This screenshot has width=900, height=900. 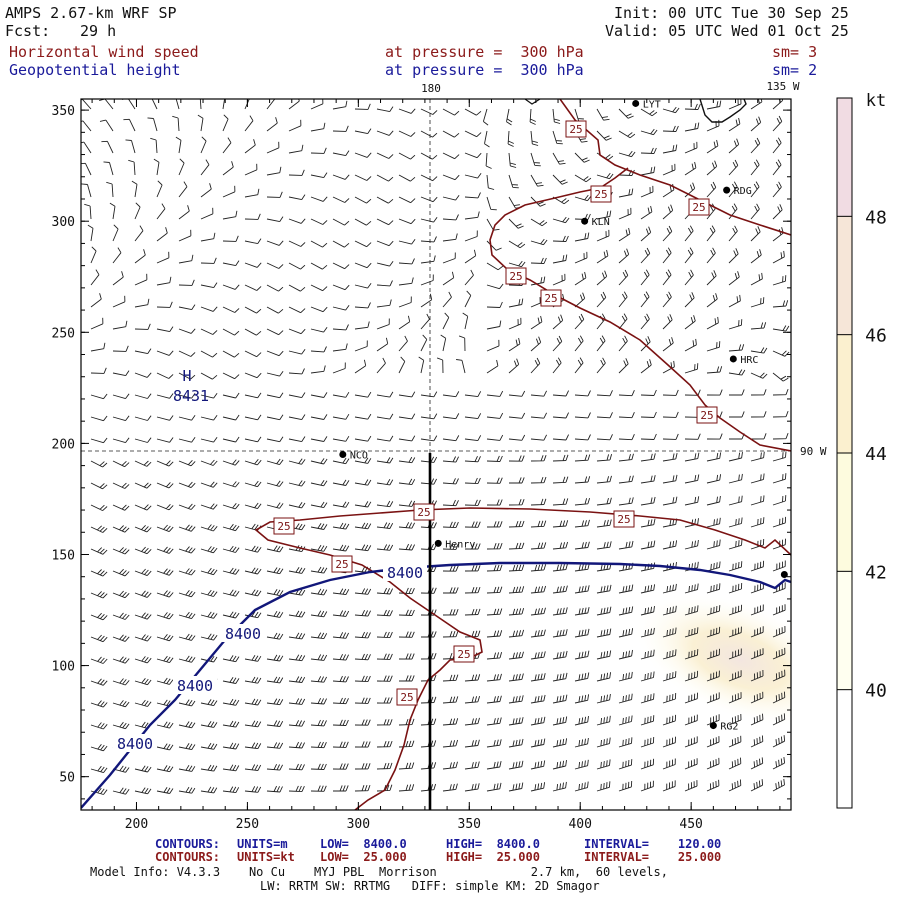 I want to click on field2-name: Geopotential height, so click(x=95, y=70).